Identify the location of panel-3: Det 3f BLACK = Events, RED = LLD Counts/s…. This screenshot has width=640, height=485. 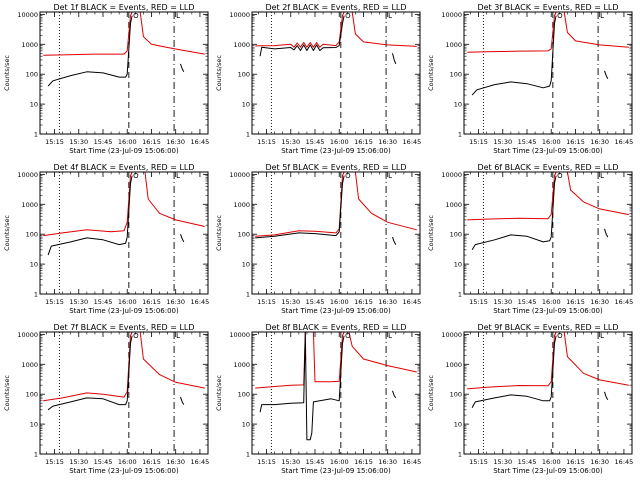
(530, 79).